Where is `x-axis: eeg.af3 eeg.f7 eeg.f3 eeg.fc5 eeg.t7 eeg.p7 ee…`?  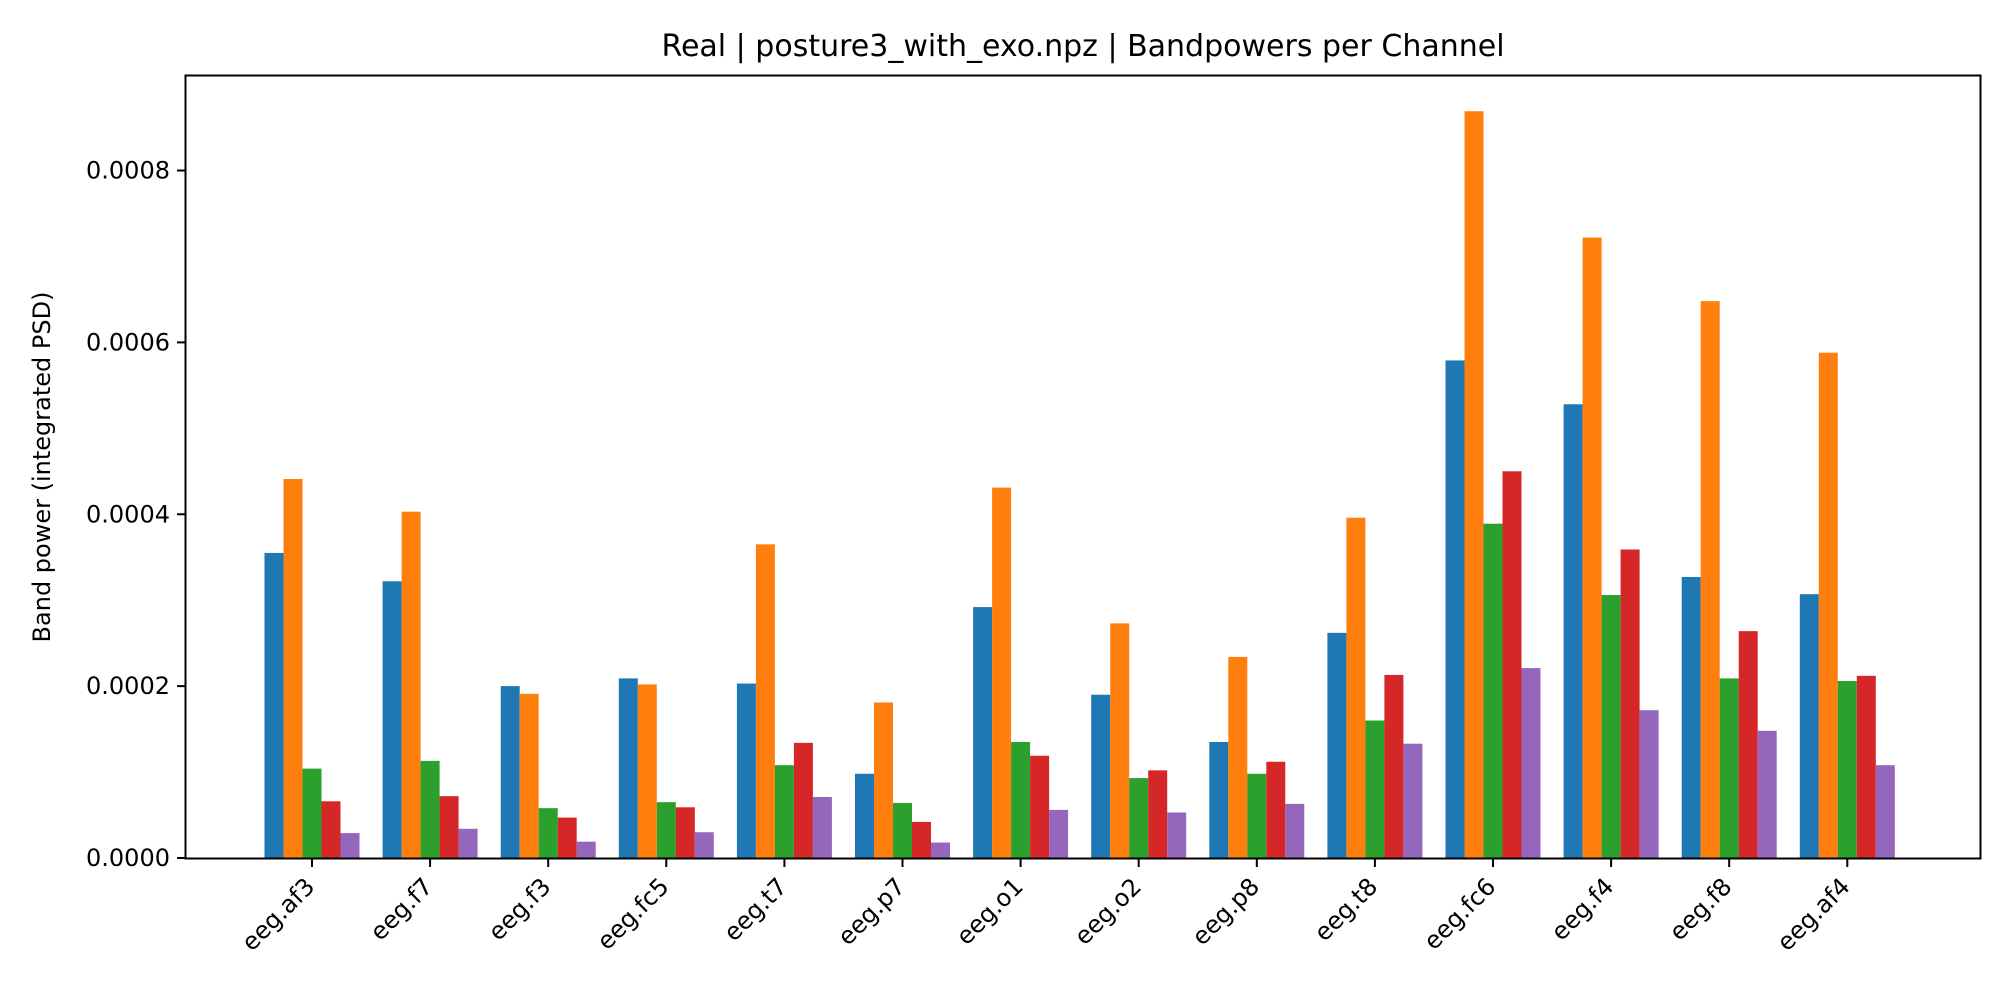 x-axis: eeg.af3 eeg.f7 eeg.f3 eeg.fc5 eeg.t7 eeg.p7 ee… is located at coordinates (1046, 907).